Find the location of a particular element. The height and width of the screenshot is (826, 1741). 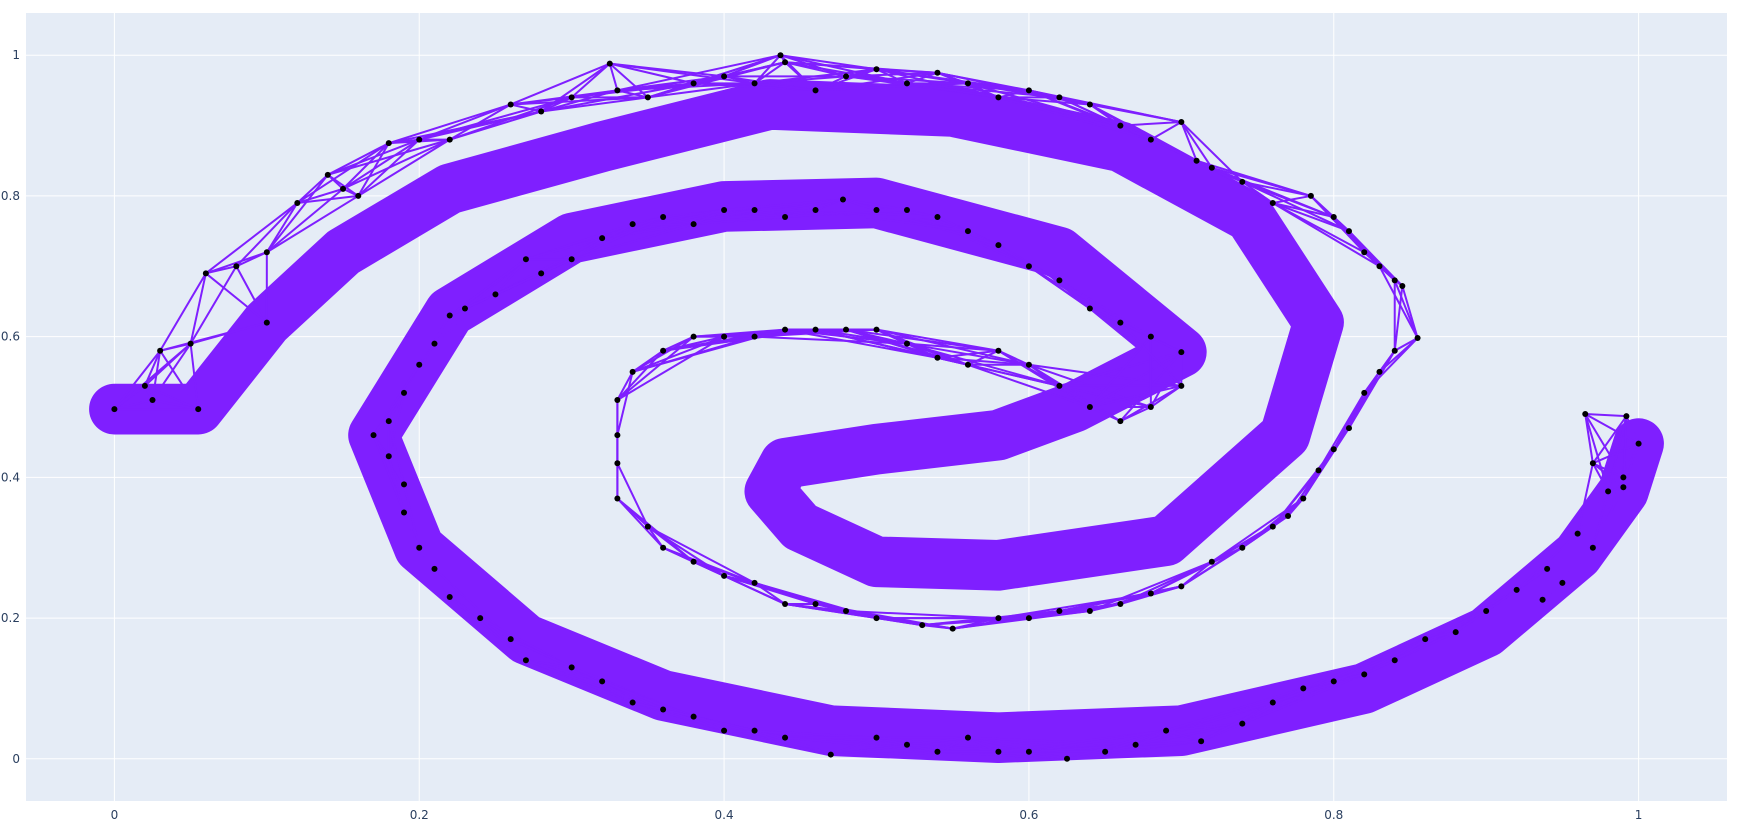

y-tick-label: 0.6 is located at coordinates (10, 337).